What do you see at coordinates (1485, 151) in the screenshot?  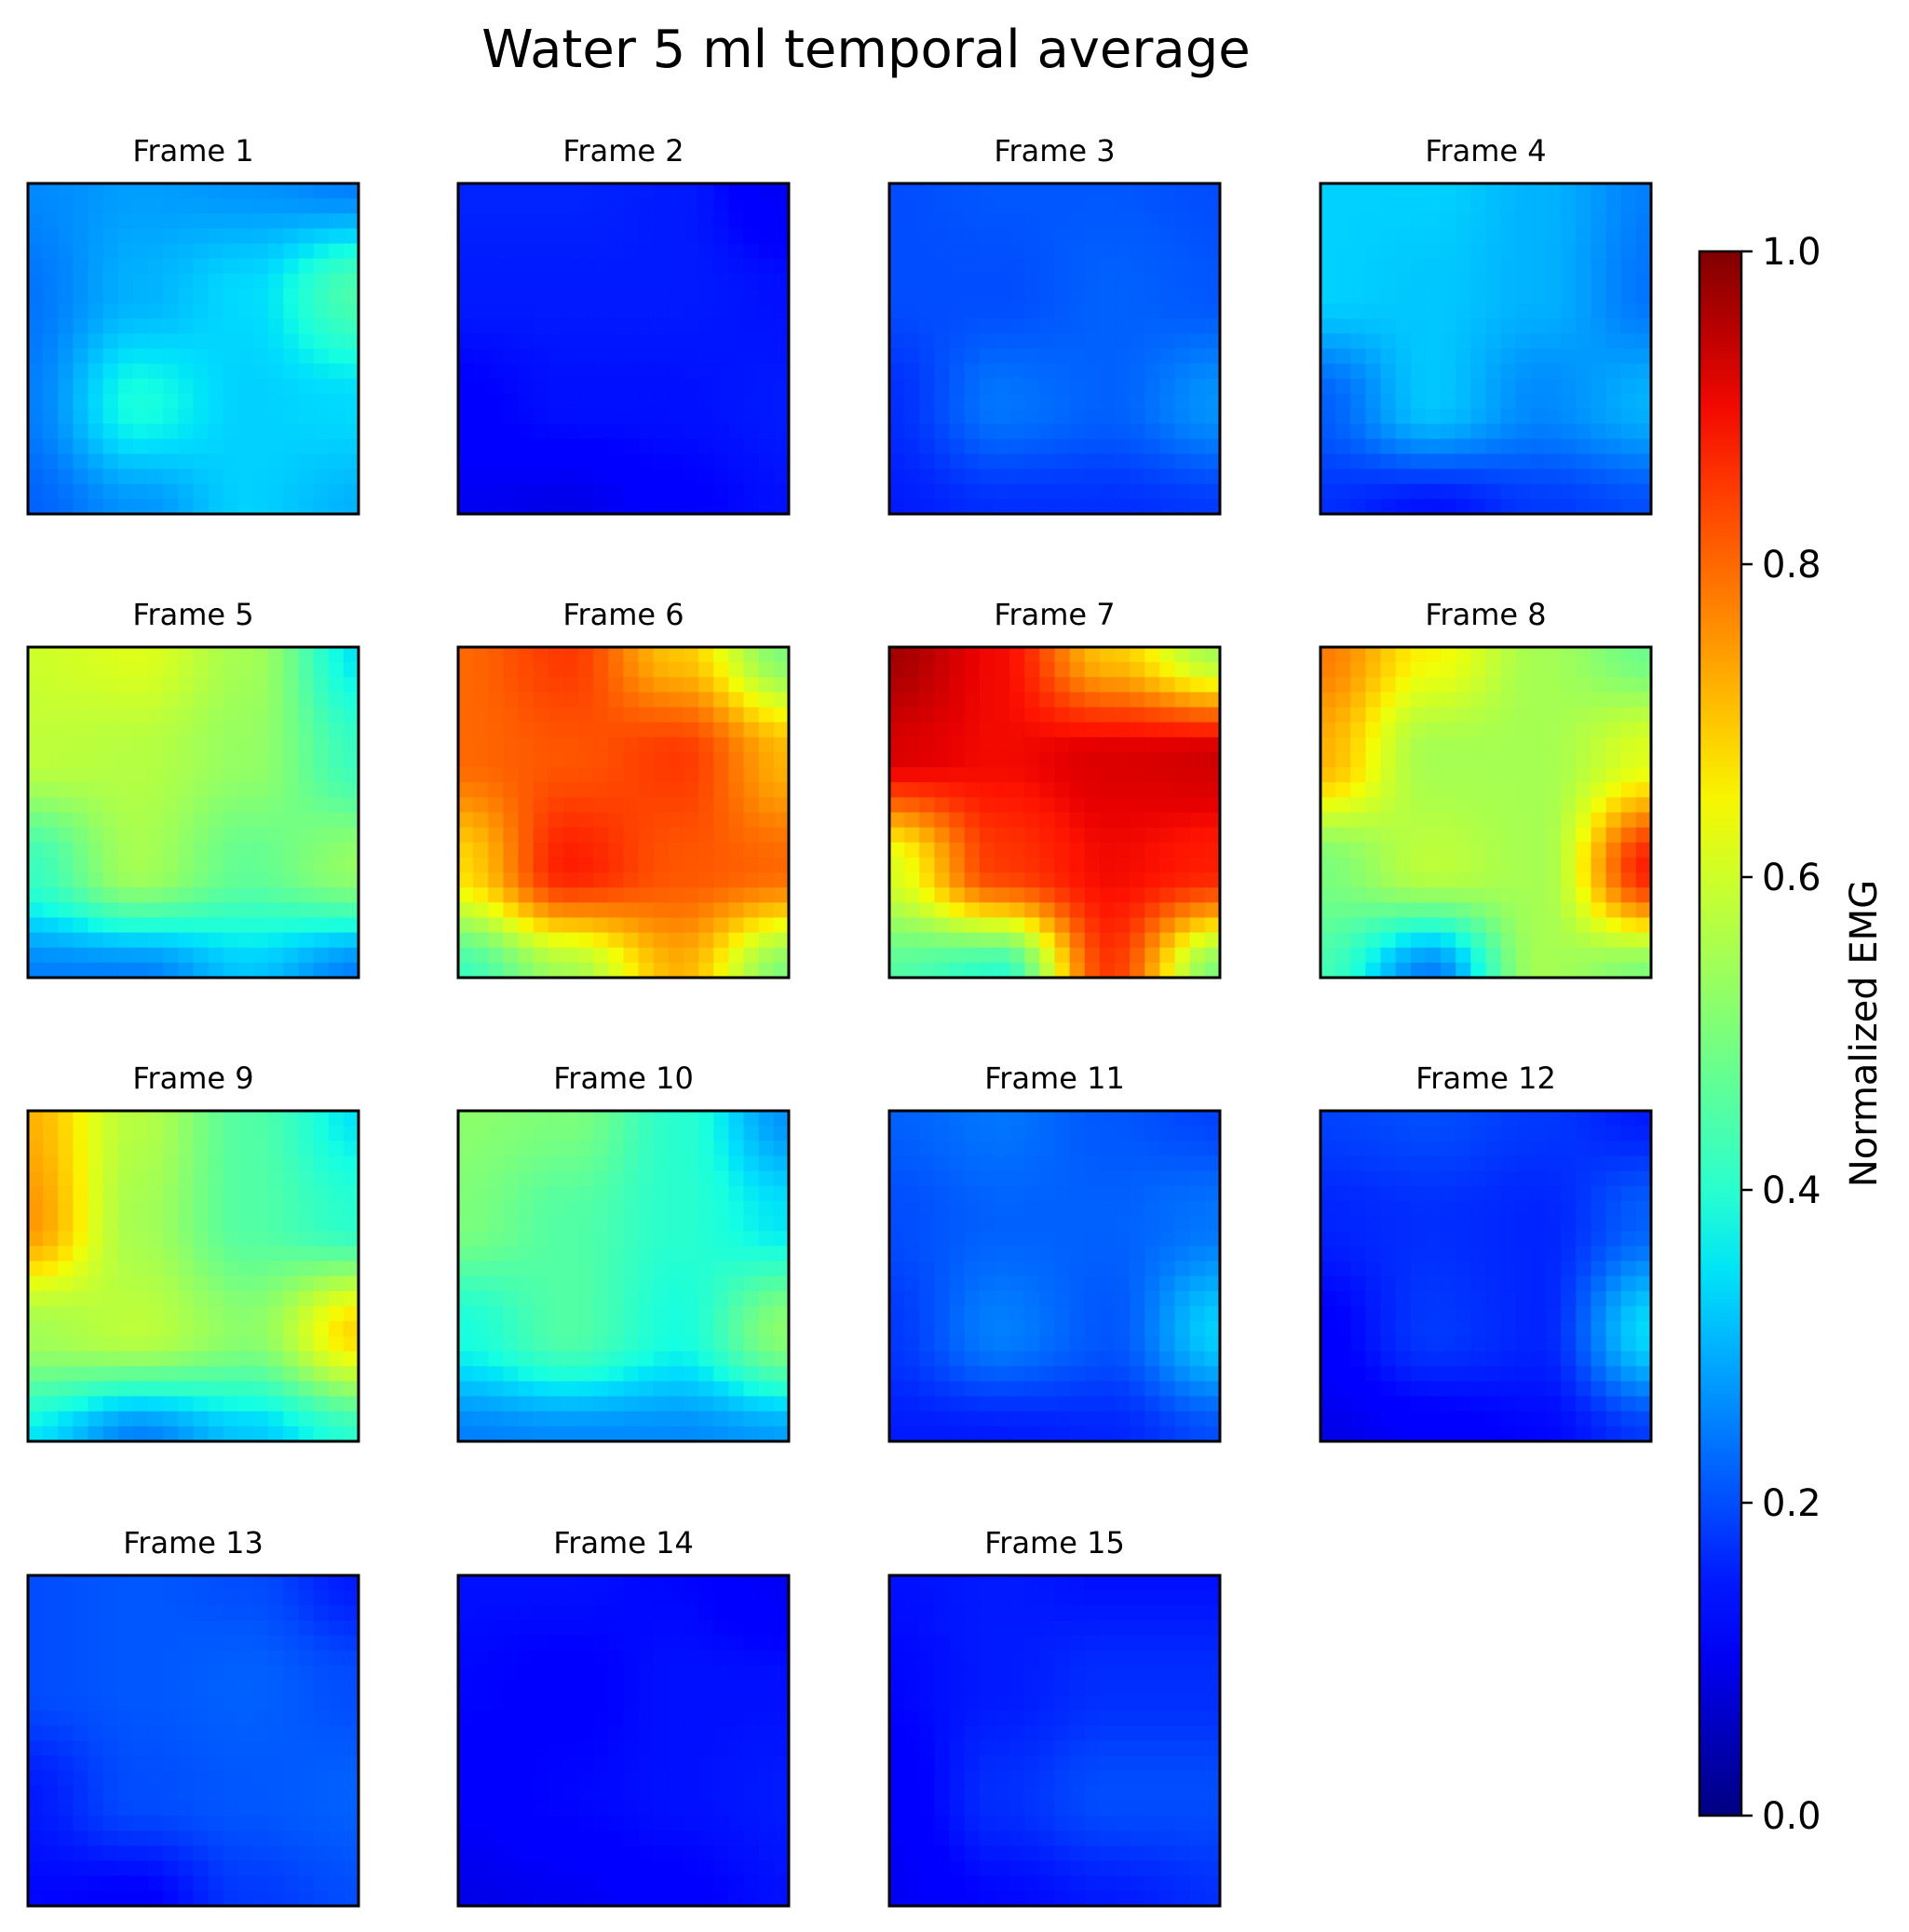 I see `frame-title: Frame 4` at bounding box center [1485, 151].